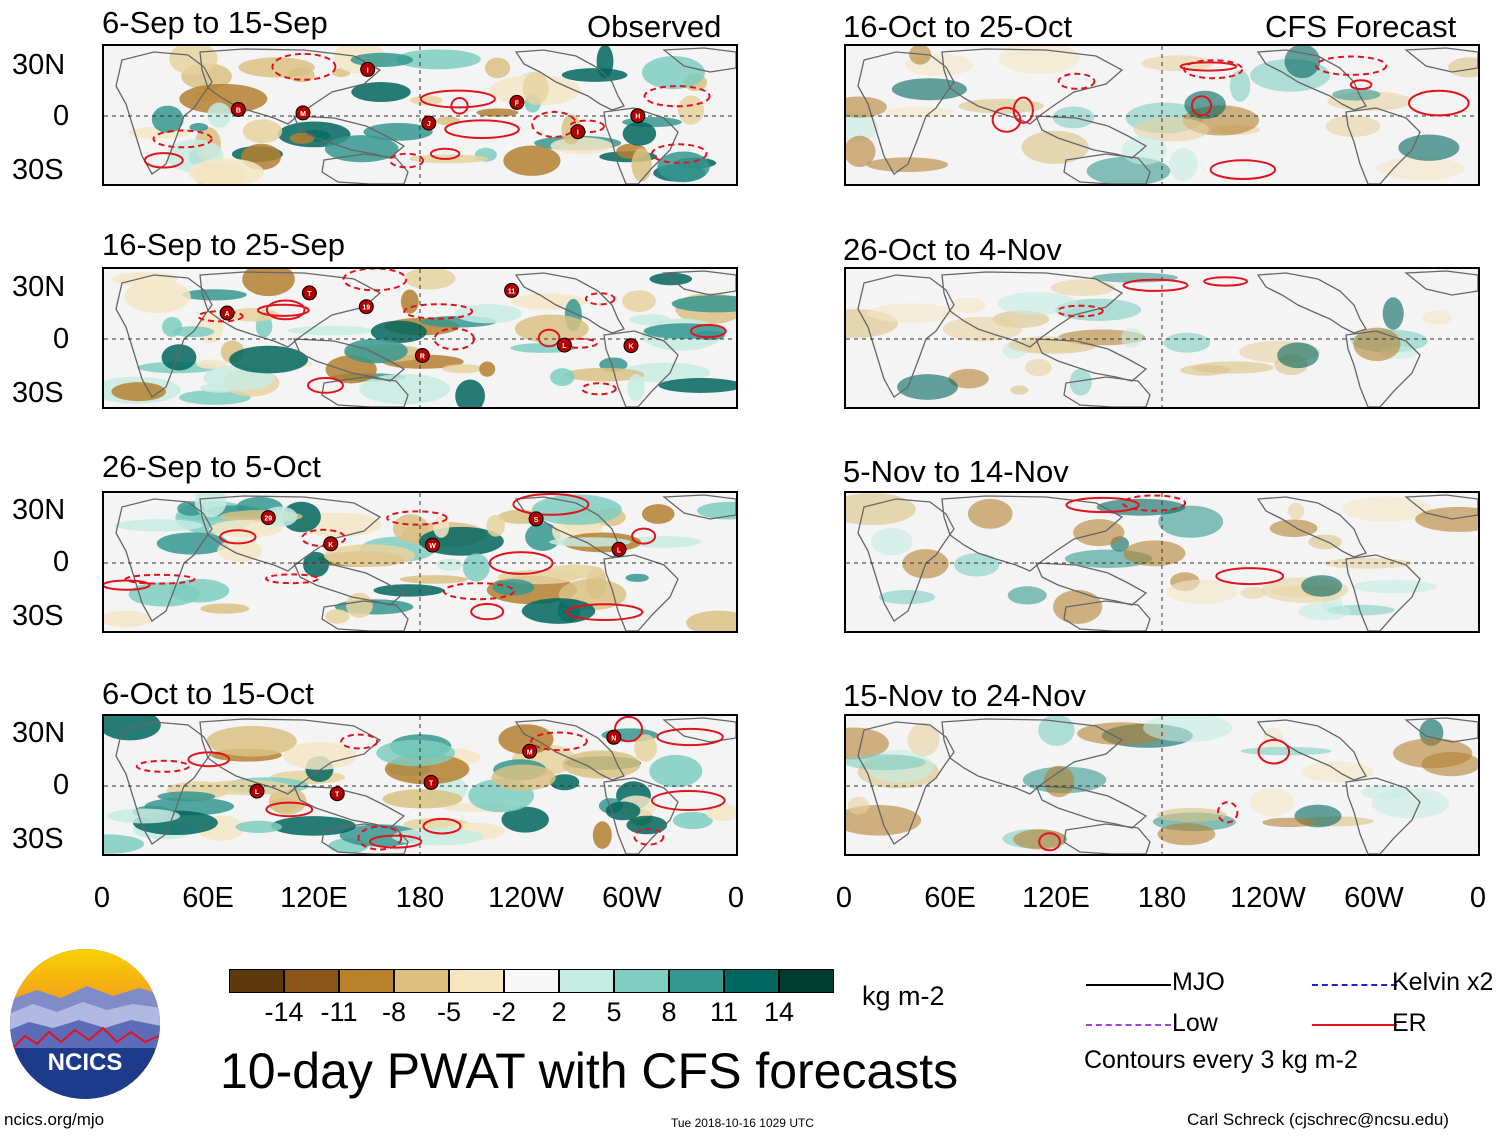  I want to click on storm-marker: R, so click(422, 355).